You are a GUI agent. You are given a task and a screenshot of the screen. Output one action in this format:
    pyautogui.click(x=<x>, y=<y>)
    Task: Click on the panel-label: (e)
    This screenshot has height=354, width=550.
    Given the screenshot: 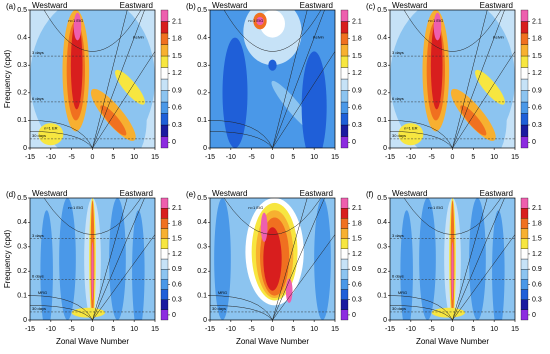 What is the action you would take?
    pyautogui.click(x=191, y=194)
    